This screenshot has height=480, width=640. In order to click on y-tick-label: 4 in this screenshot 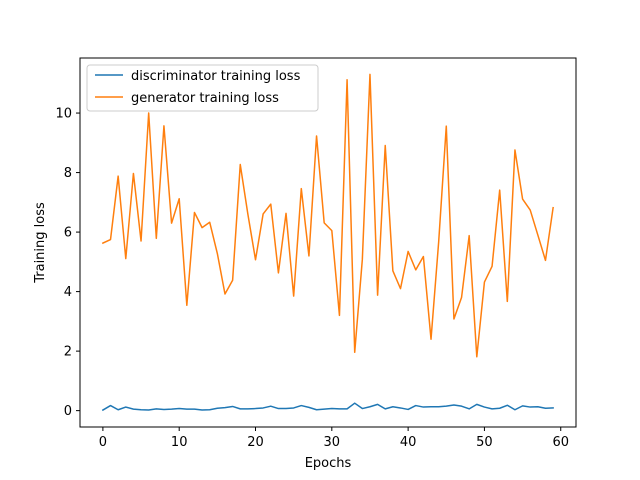, I will do `click(68, 292)`.